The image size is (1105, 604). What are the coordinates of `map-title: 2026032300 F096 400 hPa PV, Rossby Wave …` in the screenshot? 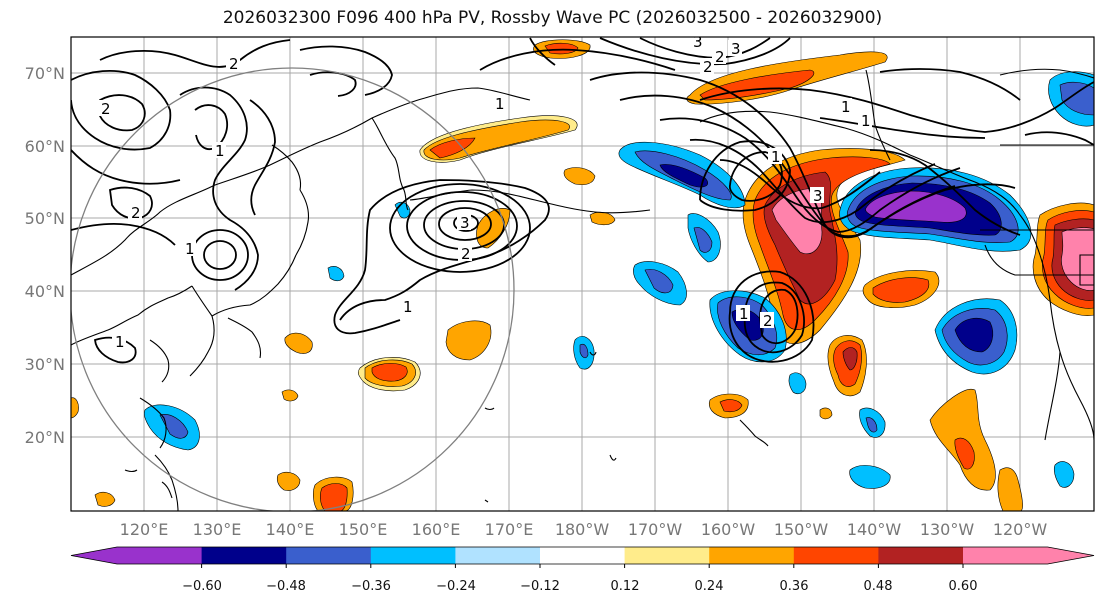 It's located at (552, 18).